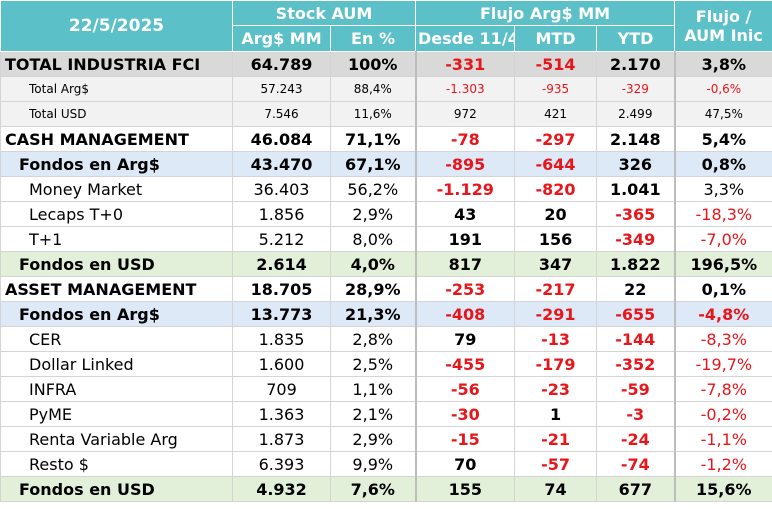  I want to click on cell-ytd: 677, so click(636, 489).